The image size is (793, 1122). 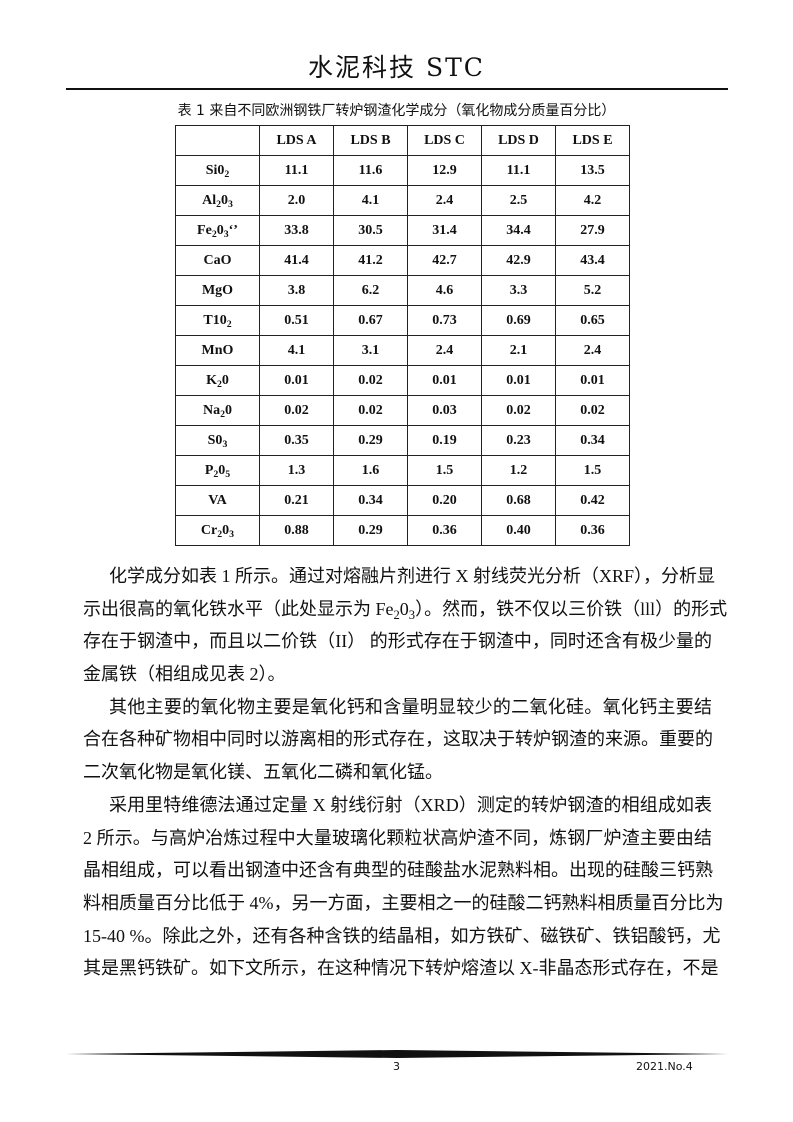 I want to click on table-row: Fe203‘’ 33.8 30.5 31.4 34.4 27.9, so click(x=402, y=230).